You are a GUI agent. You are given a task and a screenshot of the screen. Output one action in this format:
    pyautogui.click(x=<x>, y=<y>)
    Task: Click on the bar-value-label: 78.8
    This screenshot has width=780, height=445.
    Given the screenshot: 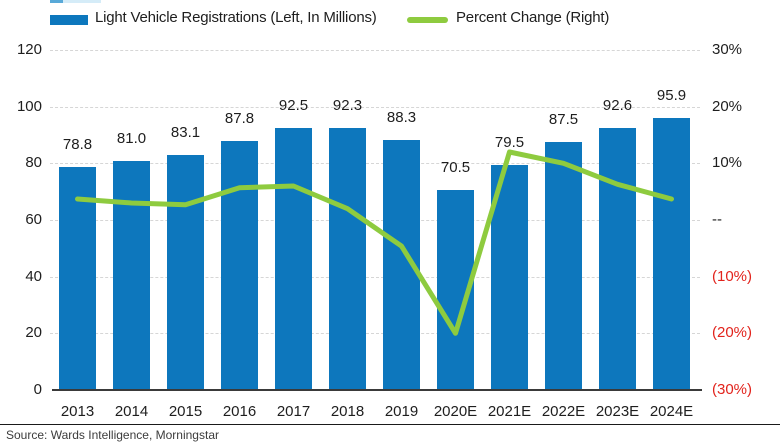 What is the action you would take?
    pyautogui.click(x=77, y=144)
    